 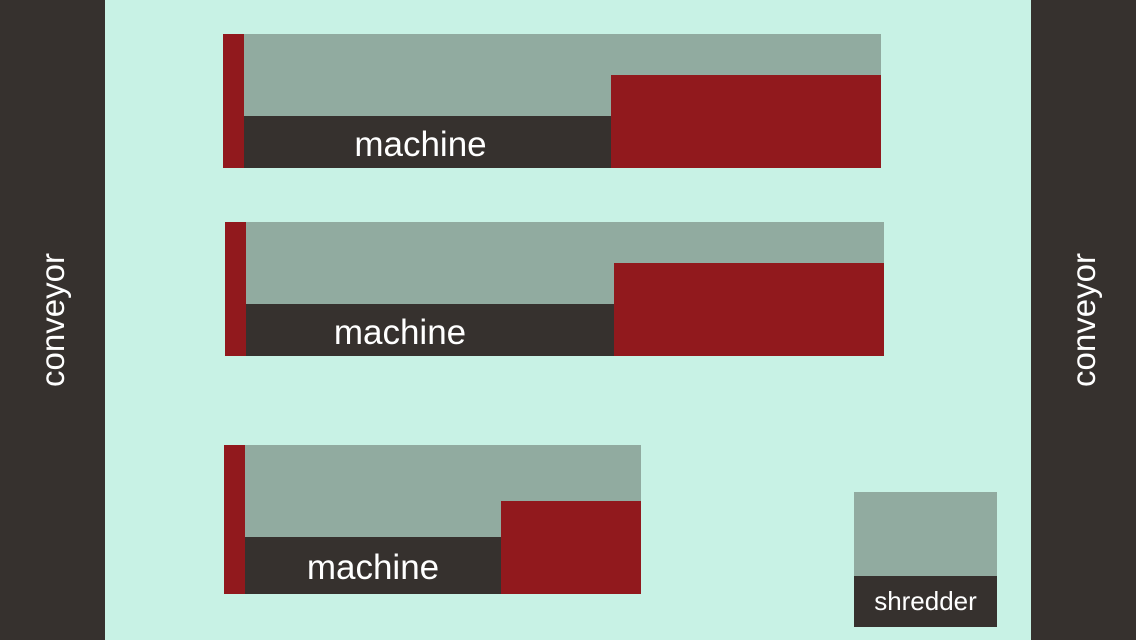 I want to click on machine-3: machine, so click(x=432, y=519).